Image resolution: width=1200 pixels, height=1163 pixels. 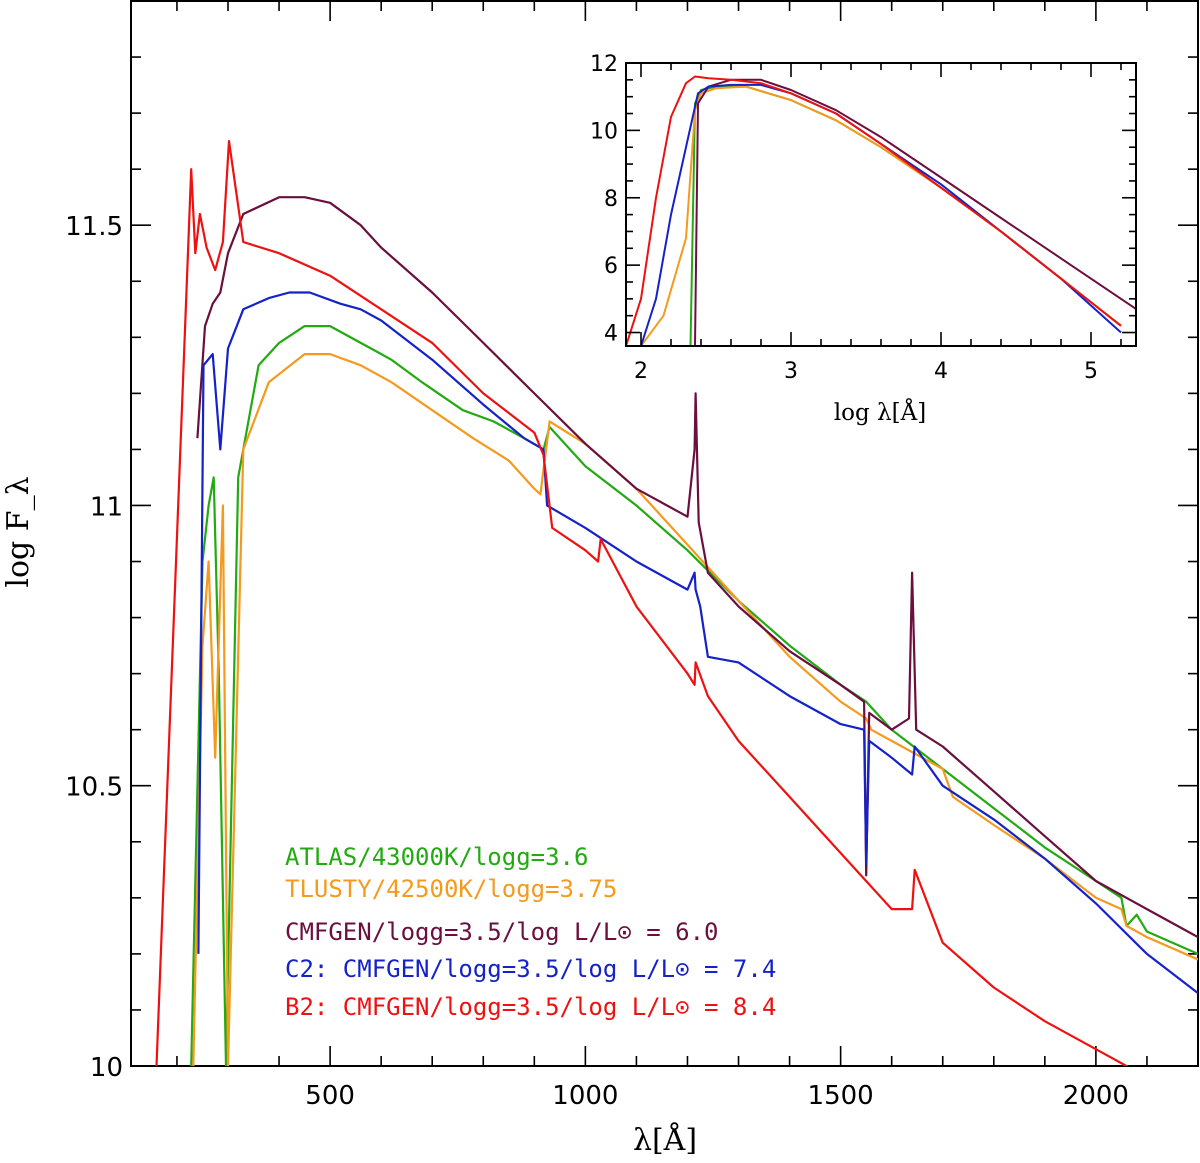 I want to click on main-x-tick-label: 2000, so click(x=1096, y=1096).